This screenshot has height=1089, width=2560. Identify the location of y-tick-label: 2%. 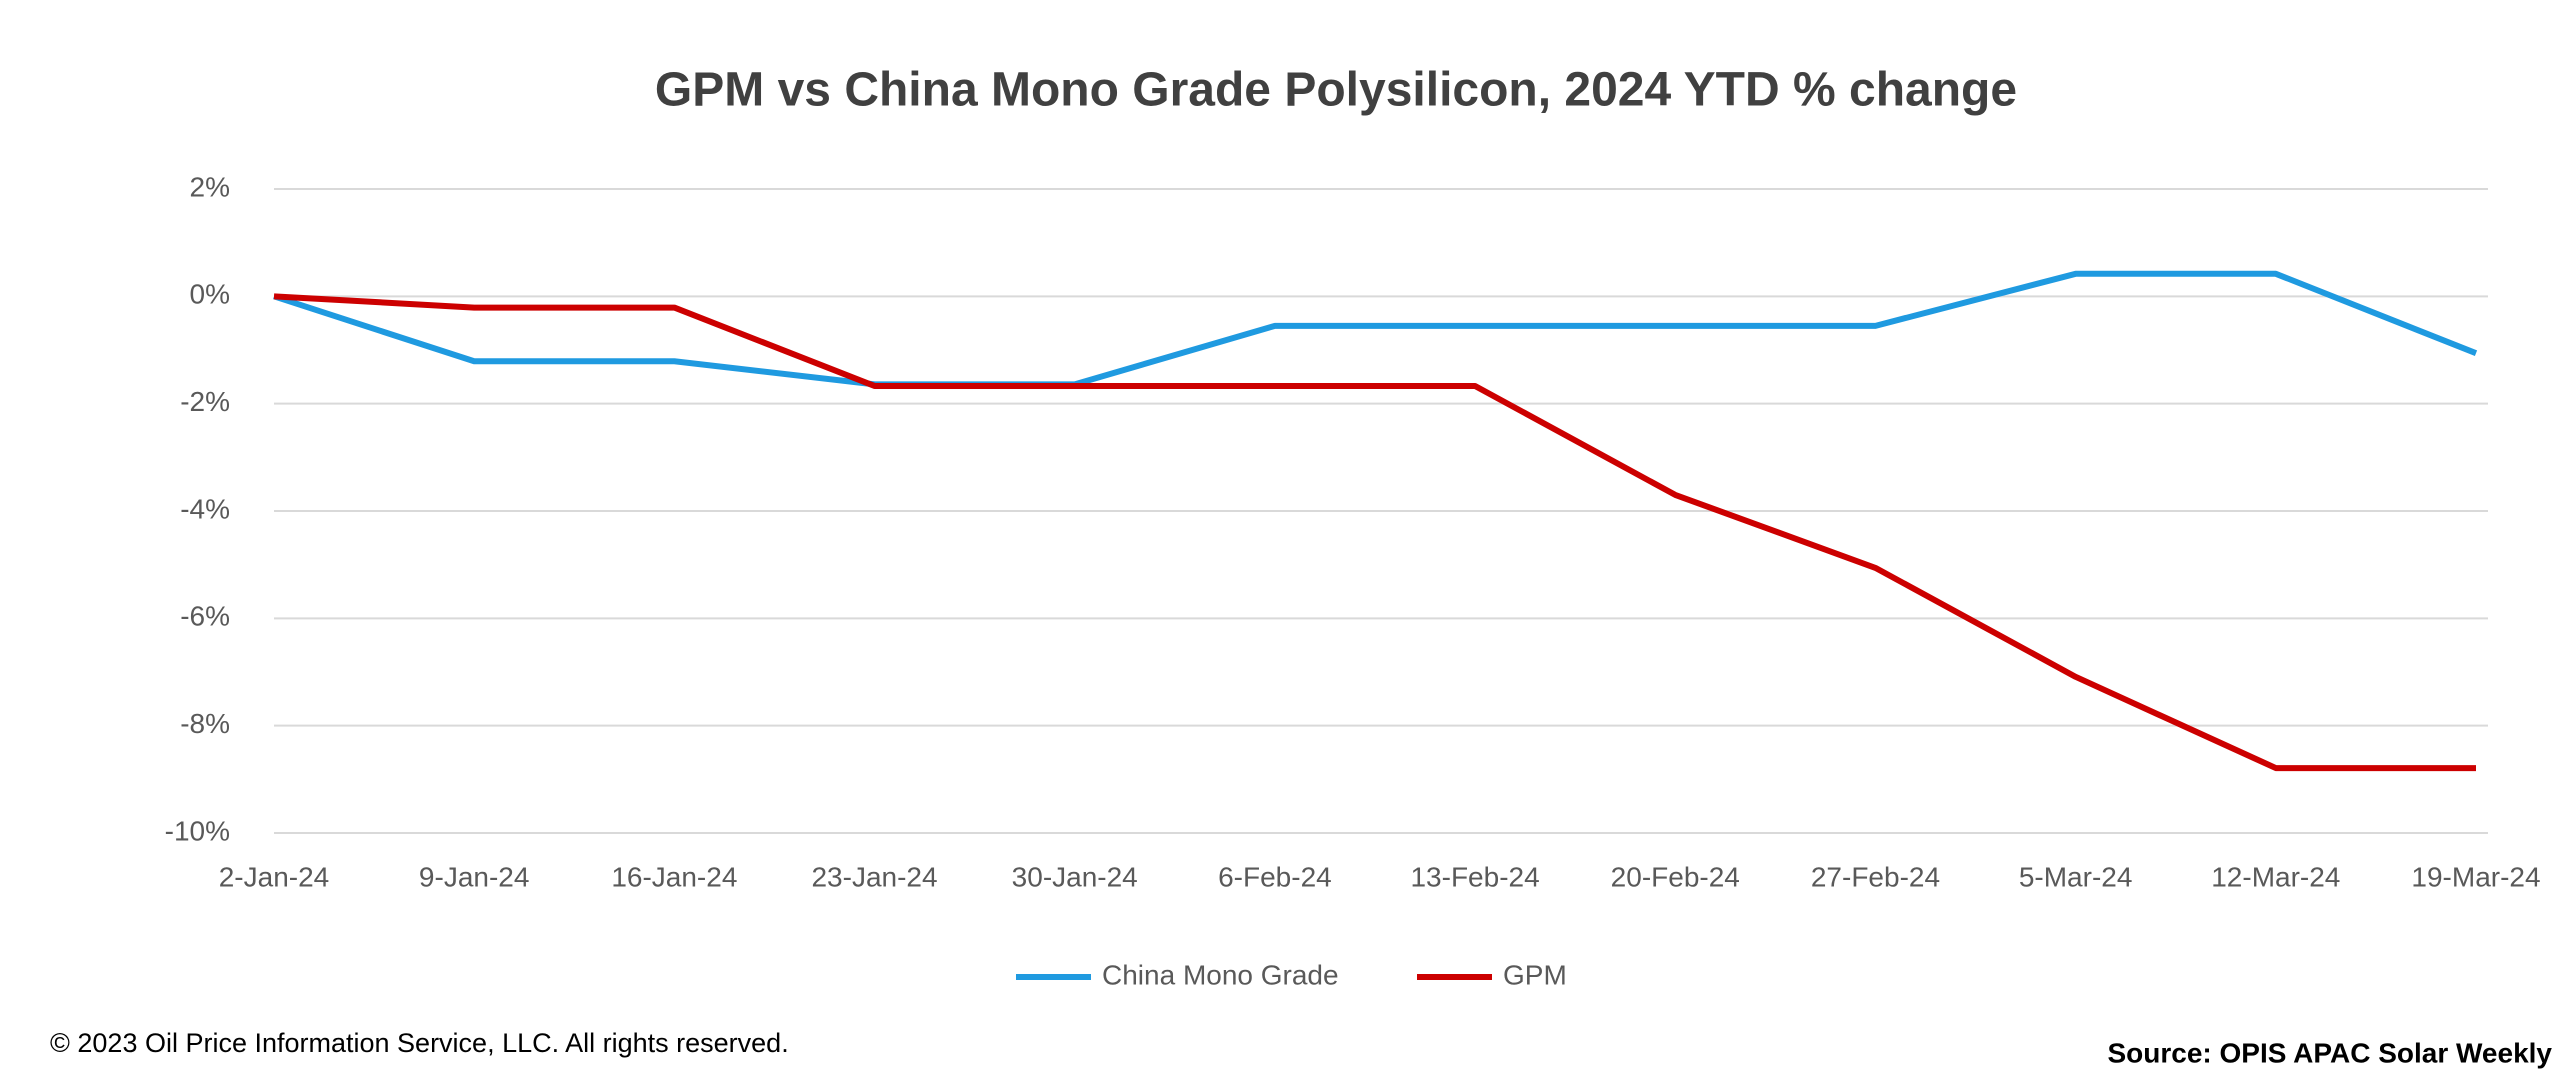
(210, 186).